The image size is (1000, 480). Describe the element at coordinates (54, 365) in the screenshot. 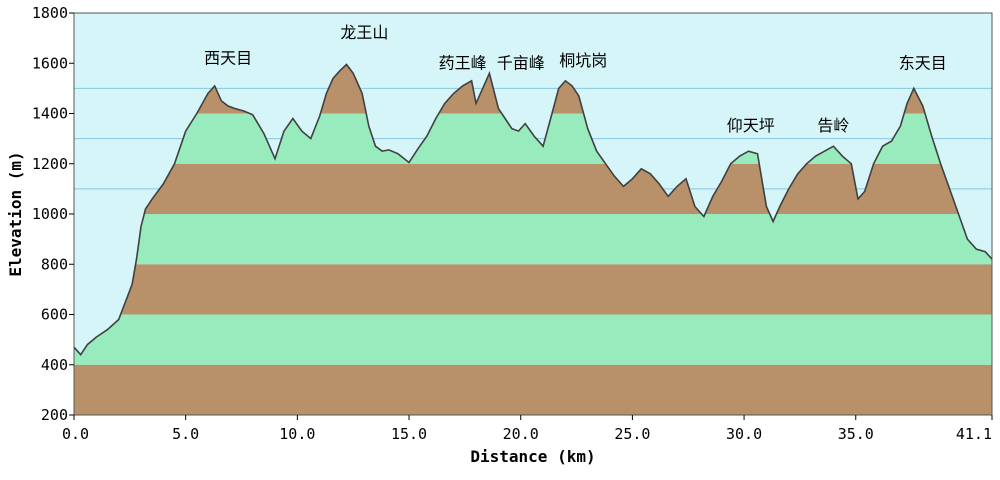

I see `y-tick-label: 400` at that location.